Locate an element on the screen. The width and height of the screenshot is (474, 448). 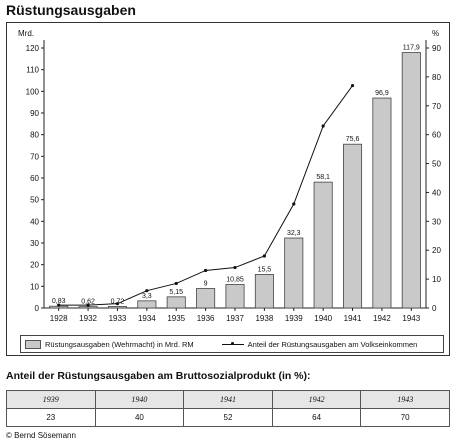
y-tick-label-right: 60 is located at coordinates (436, 135).